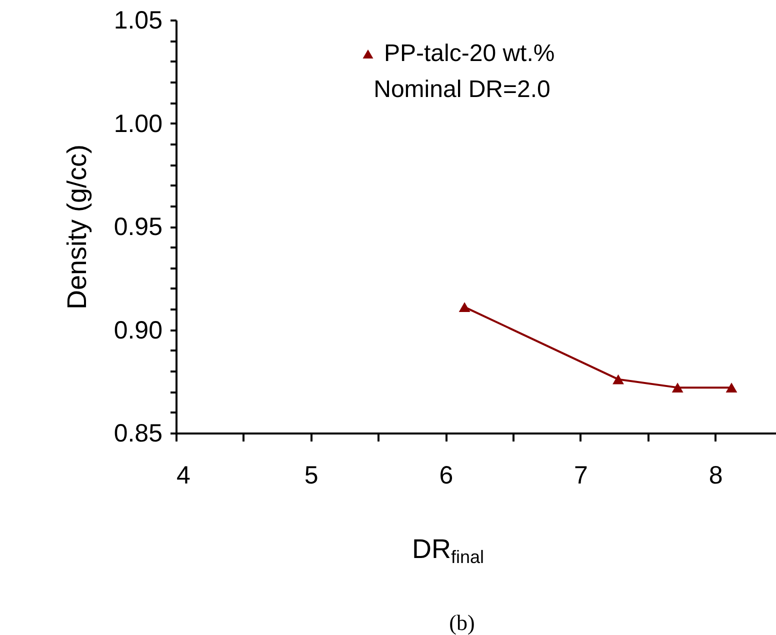 This screenshot has width=776, height=635. Describe the element at coordinates (715, 476) in the screenshot. I see `x-tick-label: 8` at that location.